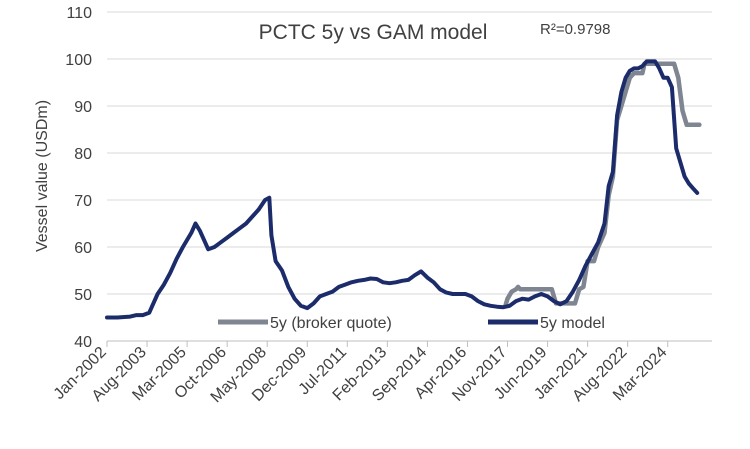 Image resolution: width=750 pixels, height=449 pixels. I want to click on legend: 5y (broker quote) 5y model, so click(411, 323).